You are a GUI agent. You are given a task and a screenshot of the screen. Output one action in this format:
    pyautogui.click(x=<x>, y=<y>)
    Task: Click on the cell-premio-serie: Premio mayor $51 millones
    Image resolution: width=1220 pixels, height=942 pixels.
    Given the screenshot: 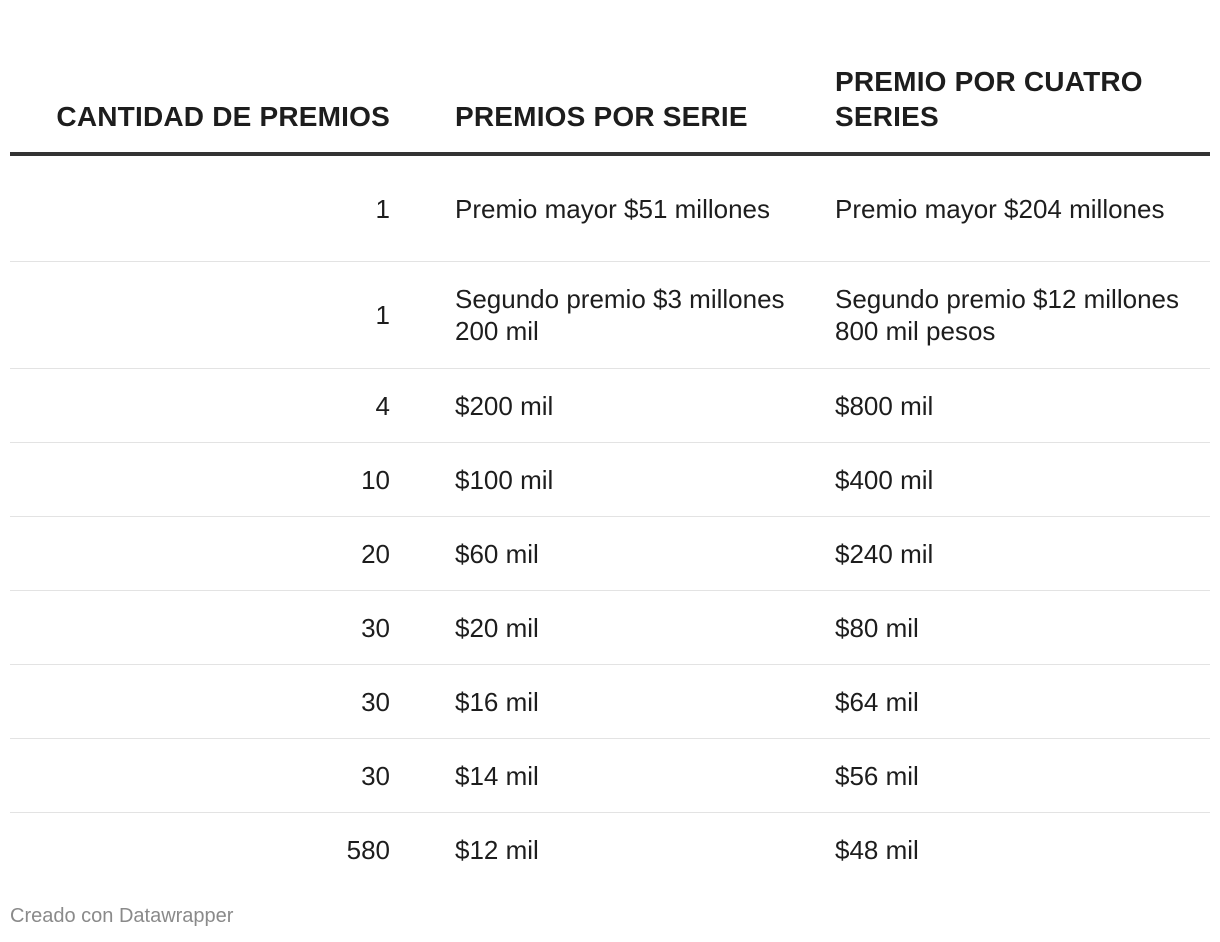 What is the action you would take?
    pyautogui.click(x=612, y=208)
    